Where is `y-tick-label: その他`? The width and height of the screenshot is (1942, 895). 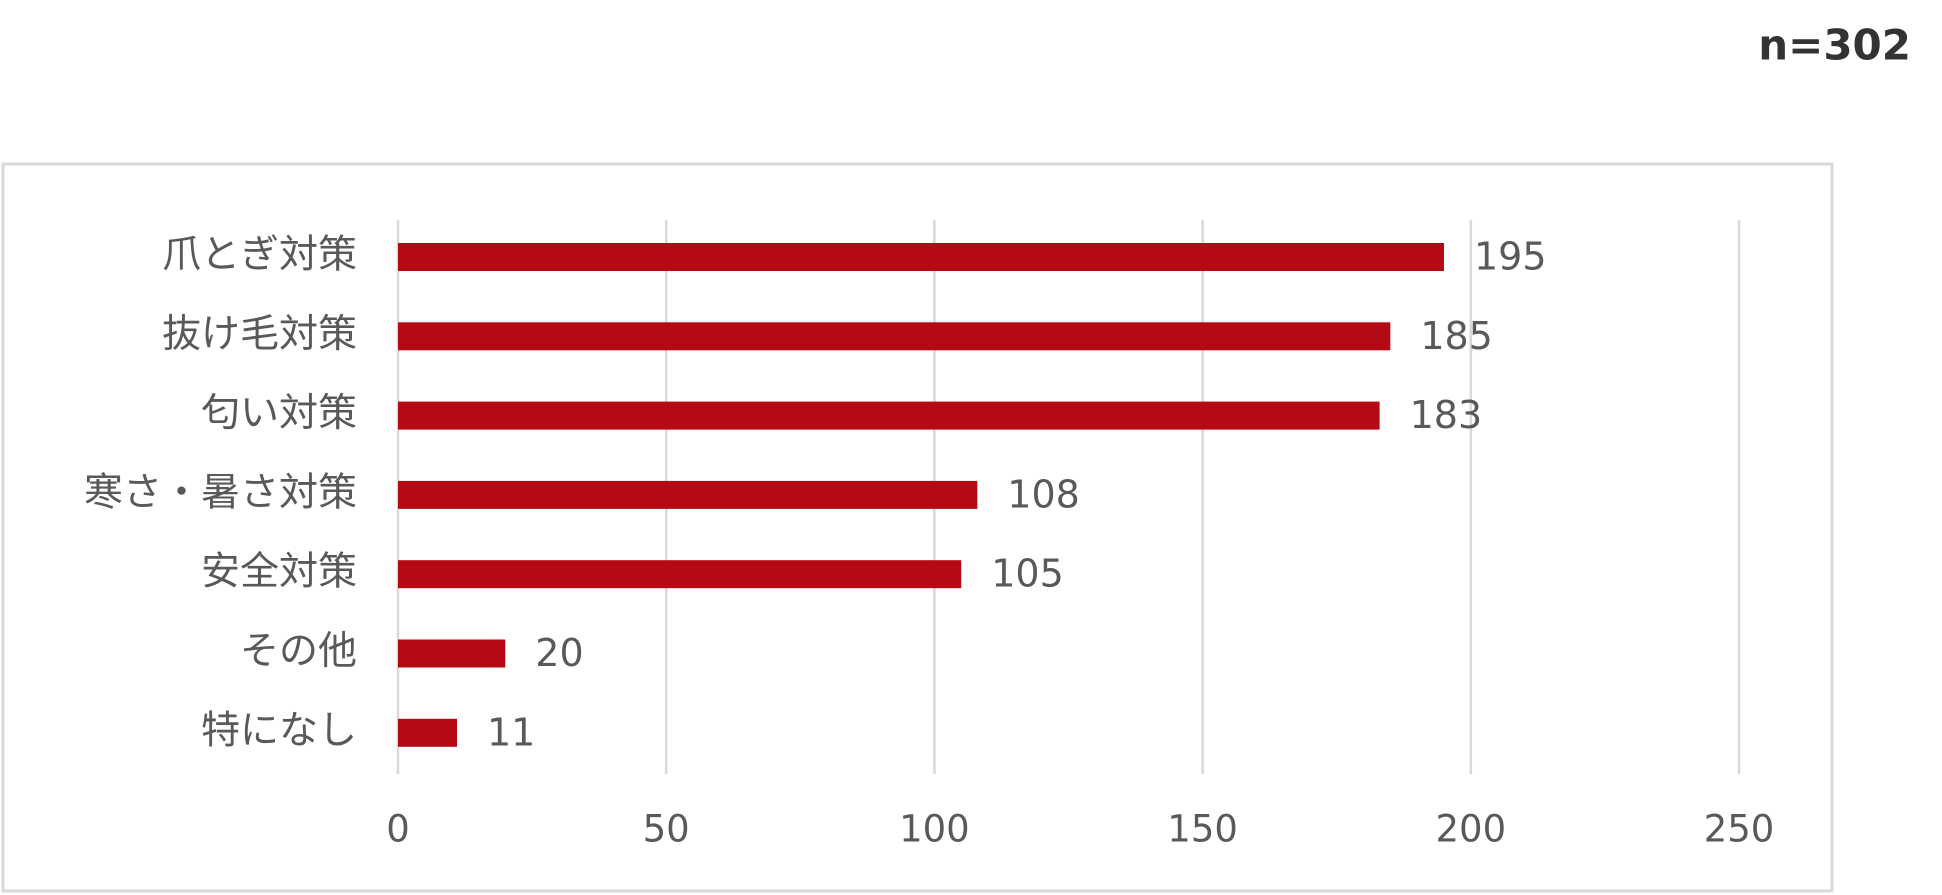
y-tick-label: その他 is located at coordinates (298, 651).